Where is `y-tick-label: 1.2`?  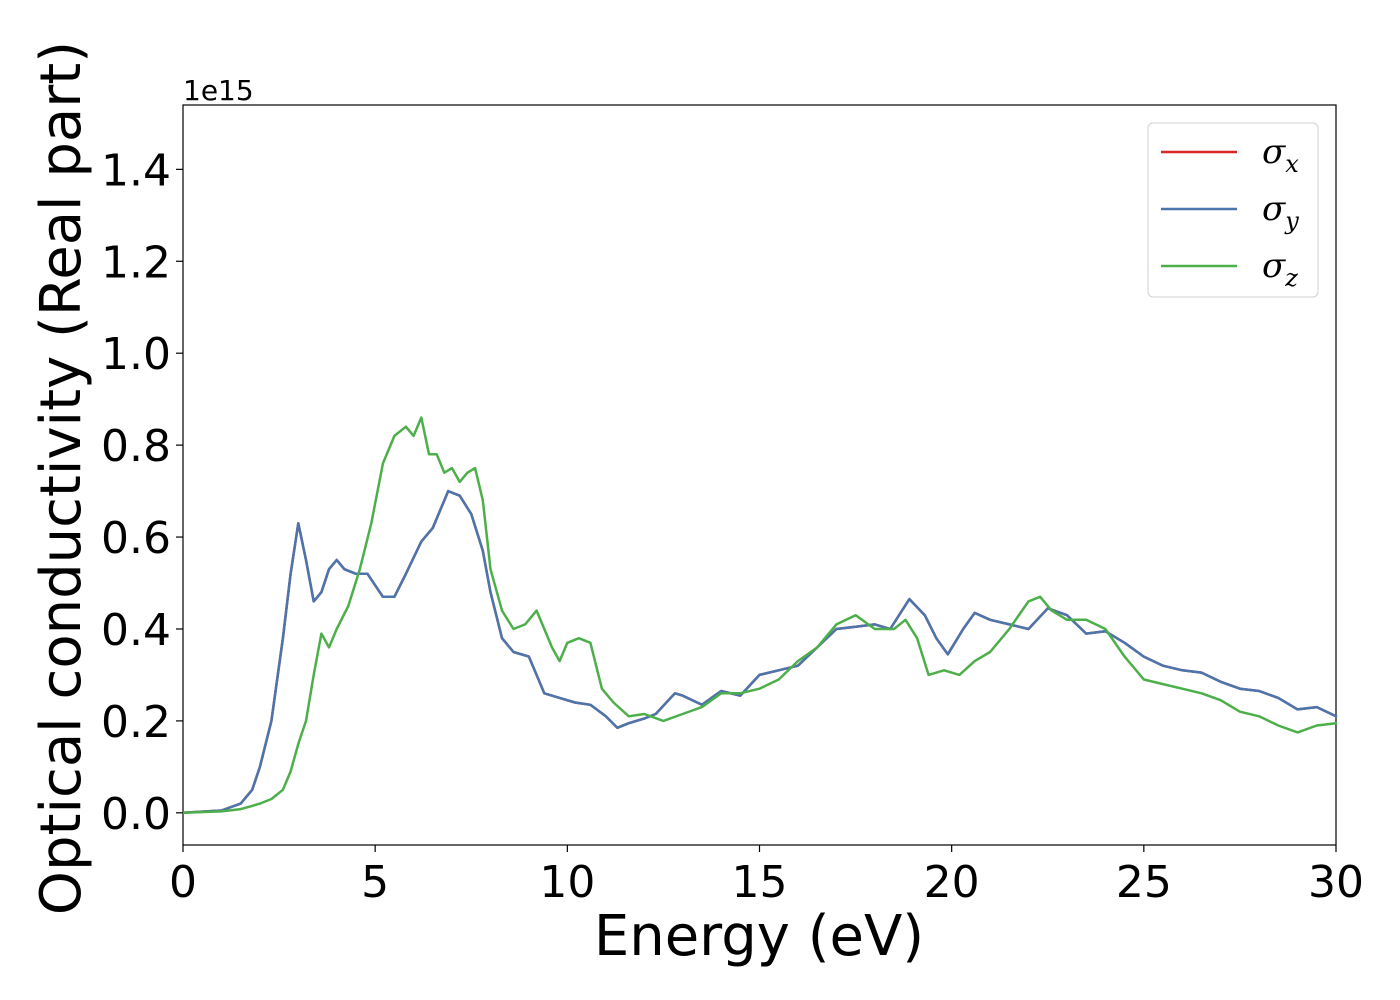 y-tick-label: 1.2 is located at coordinates (136, 262).